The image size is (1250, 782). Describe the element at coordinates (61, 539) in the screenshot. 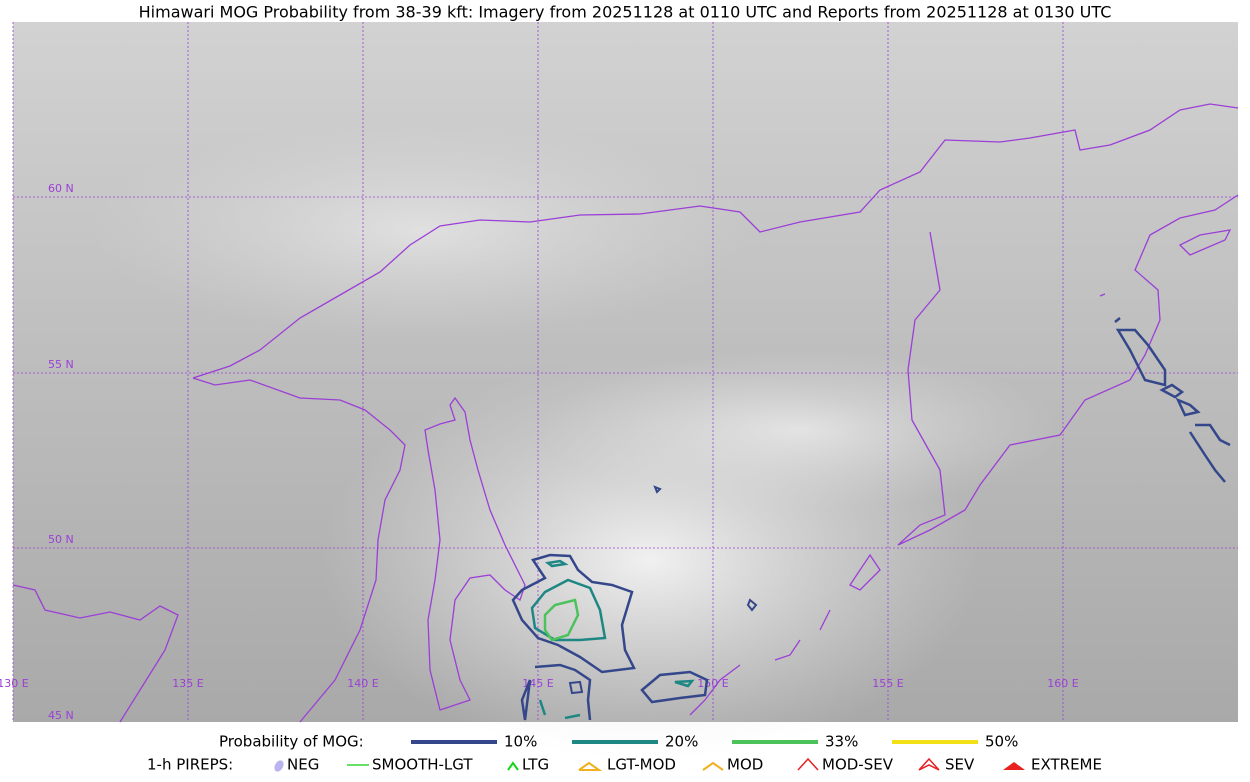

I see `lat-label: 50 N` at that location.